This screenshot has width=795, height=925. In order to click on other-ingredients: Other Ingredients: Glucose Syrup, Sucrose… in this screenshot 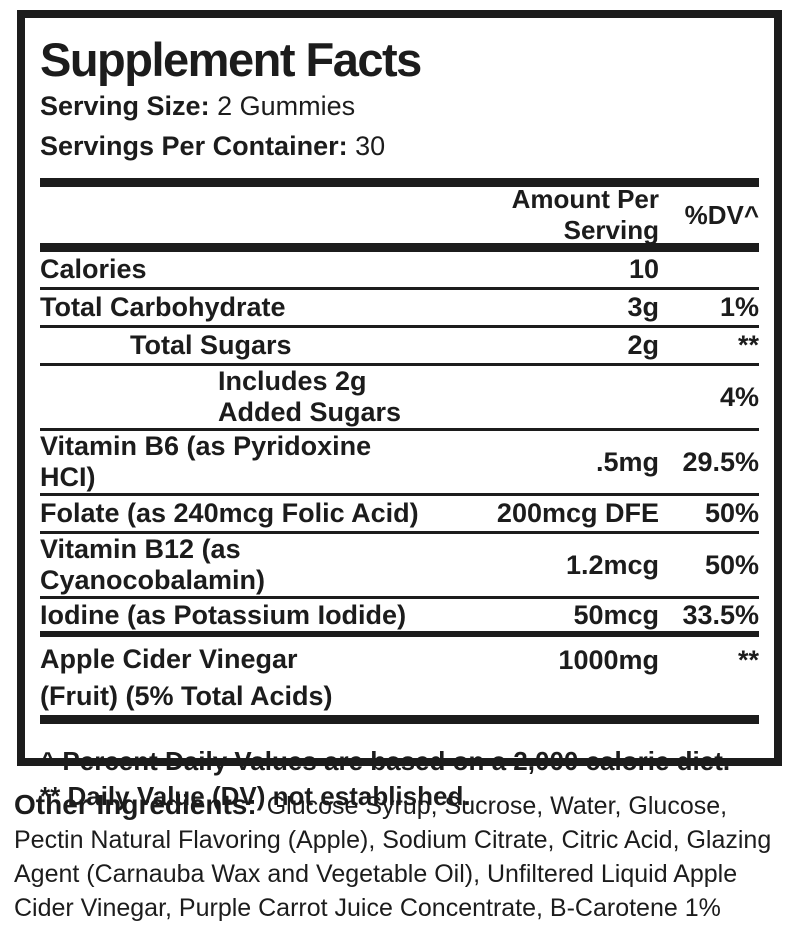, I will do `click(400, 856)`.